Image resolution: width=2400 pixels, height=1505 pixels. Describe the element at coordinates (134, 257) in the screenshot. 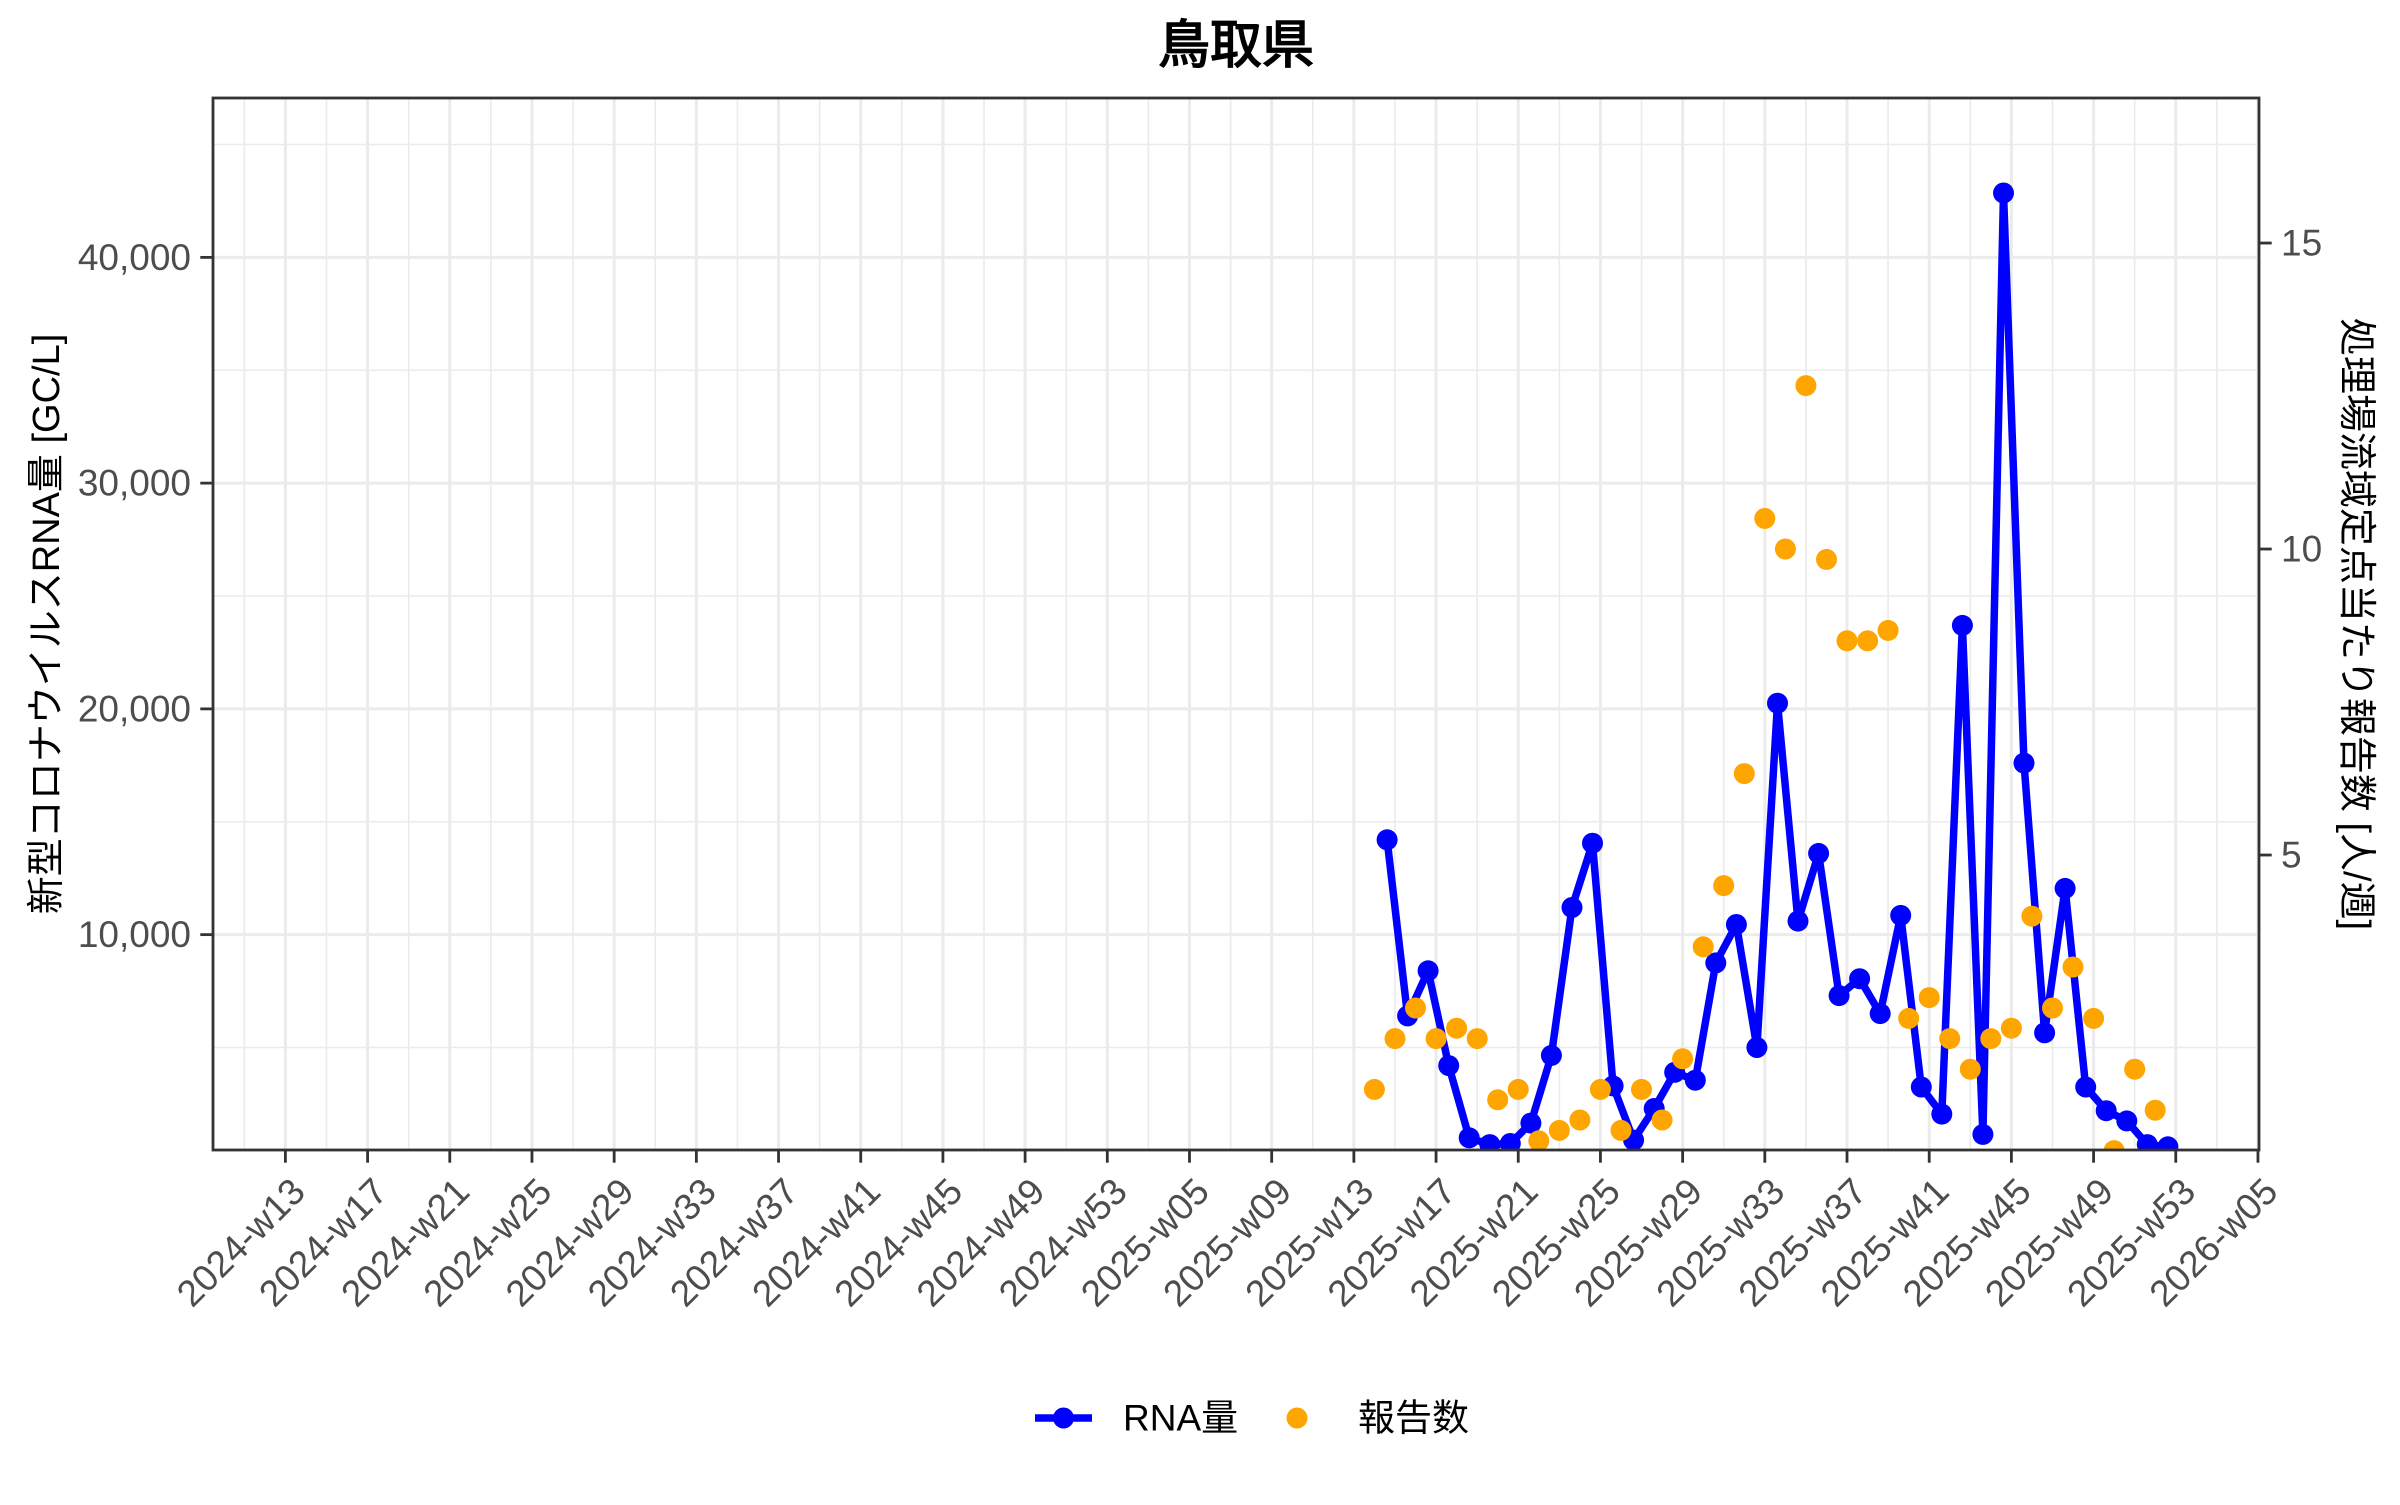

I see `y-tick-label-left: 40,000` at that location.